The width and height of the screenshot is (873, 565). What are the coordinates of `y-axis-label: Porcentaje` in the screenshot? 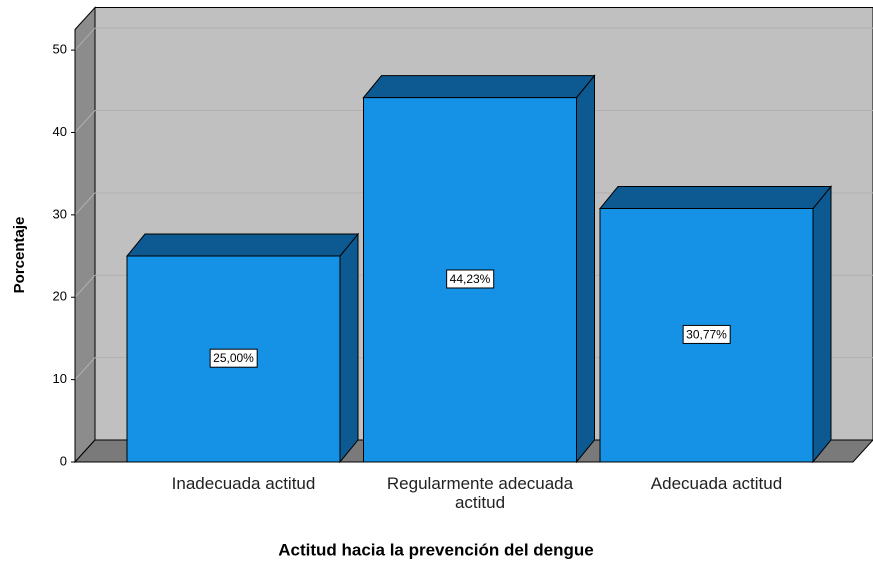 It's located at (19, 255).